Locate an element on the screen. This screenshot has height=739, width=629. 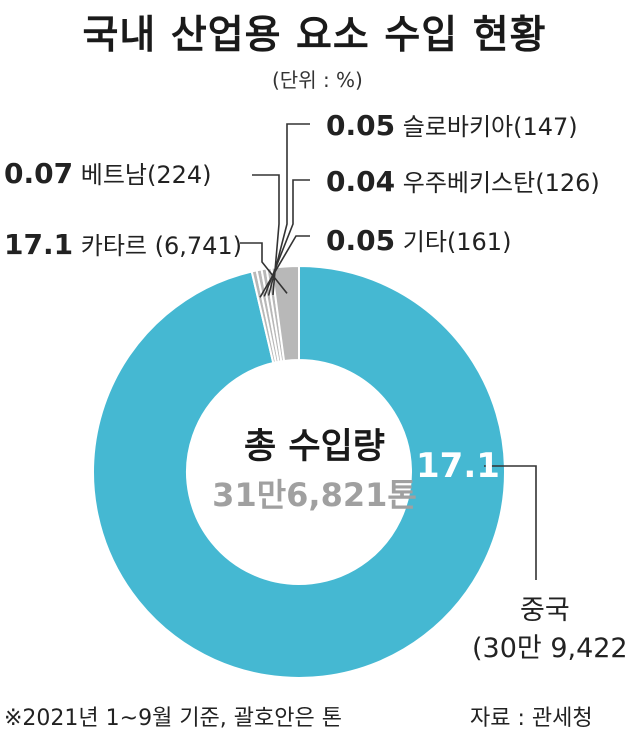
leader-line-china is located at coordinates (510, 522).